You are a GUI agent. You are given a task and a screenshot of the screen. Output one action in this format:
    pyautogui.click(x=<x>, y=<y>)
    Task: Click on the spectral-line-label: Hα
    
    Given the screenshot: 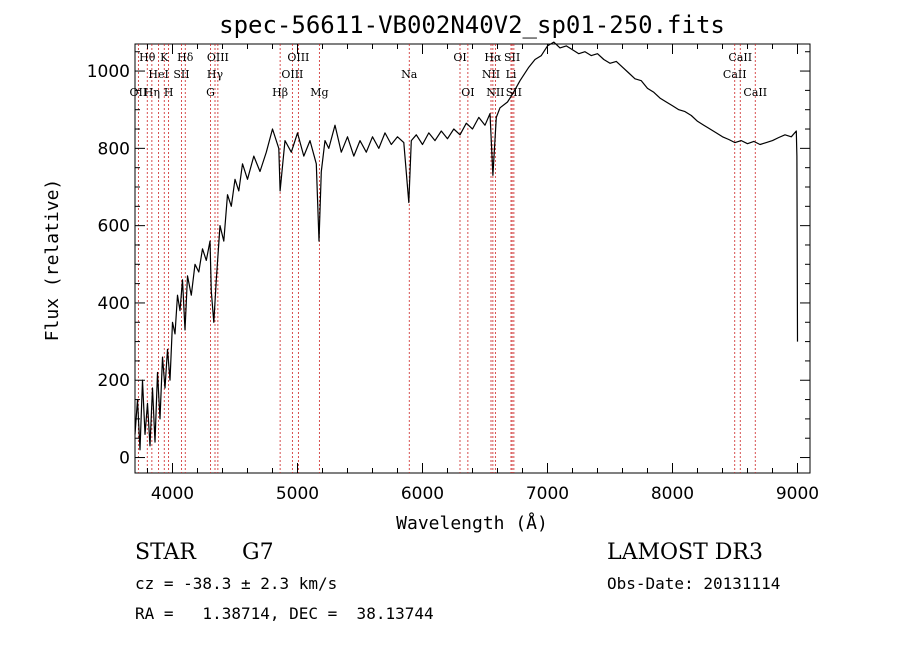 What is the action you would take?
    pyautogui.click(x=493, y=57)
    